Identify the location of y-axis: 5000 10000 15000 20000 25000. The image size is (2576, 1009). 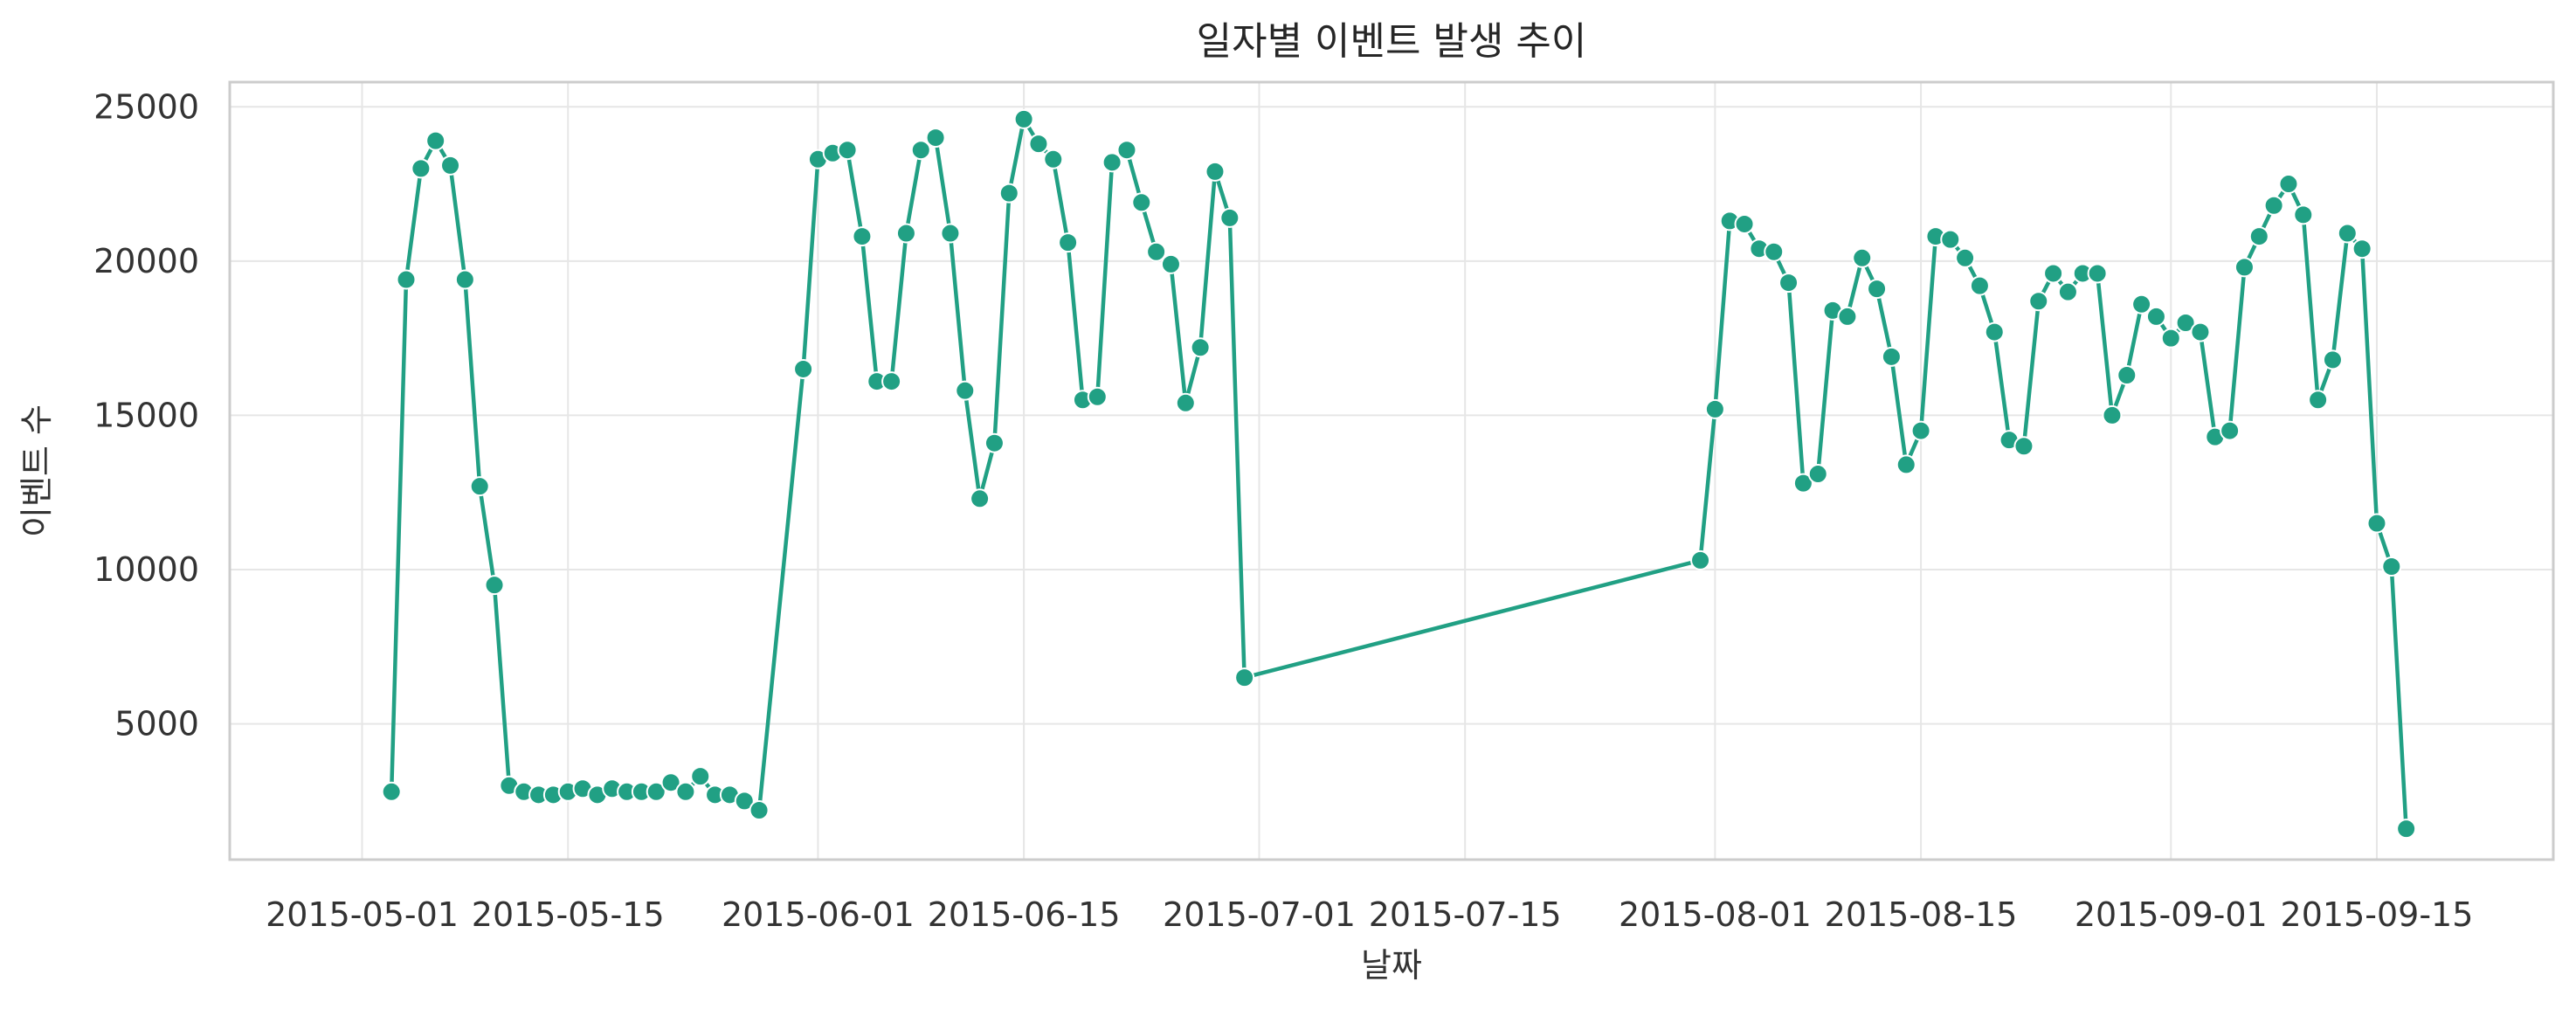
(146, 415).